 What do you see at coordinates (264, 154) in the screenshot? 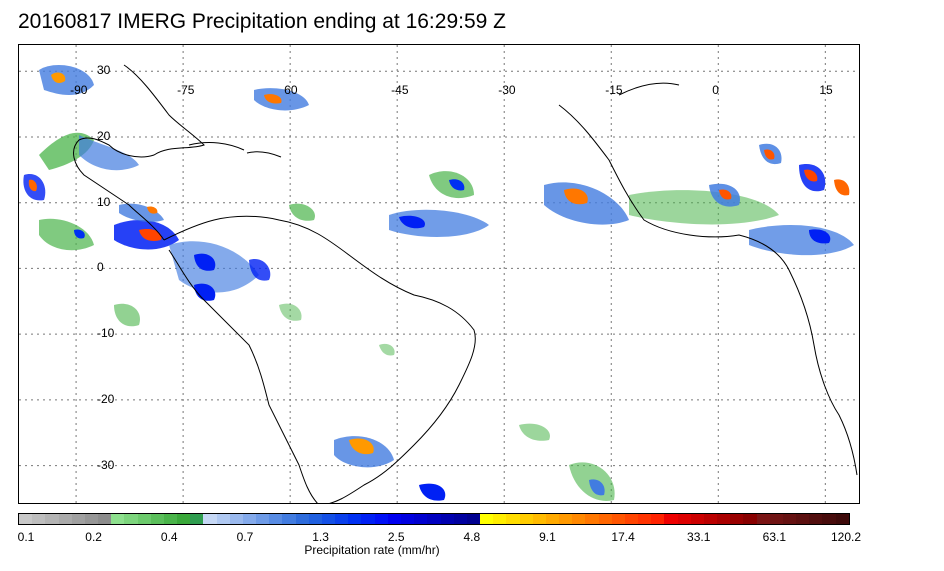
I see `coastline-hispaniola` at bounding box center [264, 154].